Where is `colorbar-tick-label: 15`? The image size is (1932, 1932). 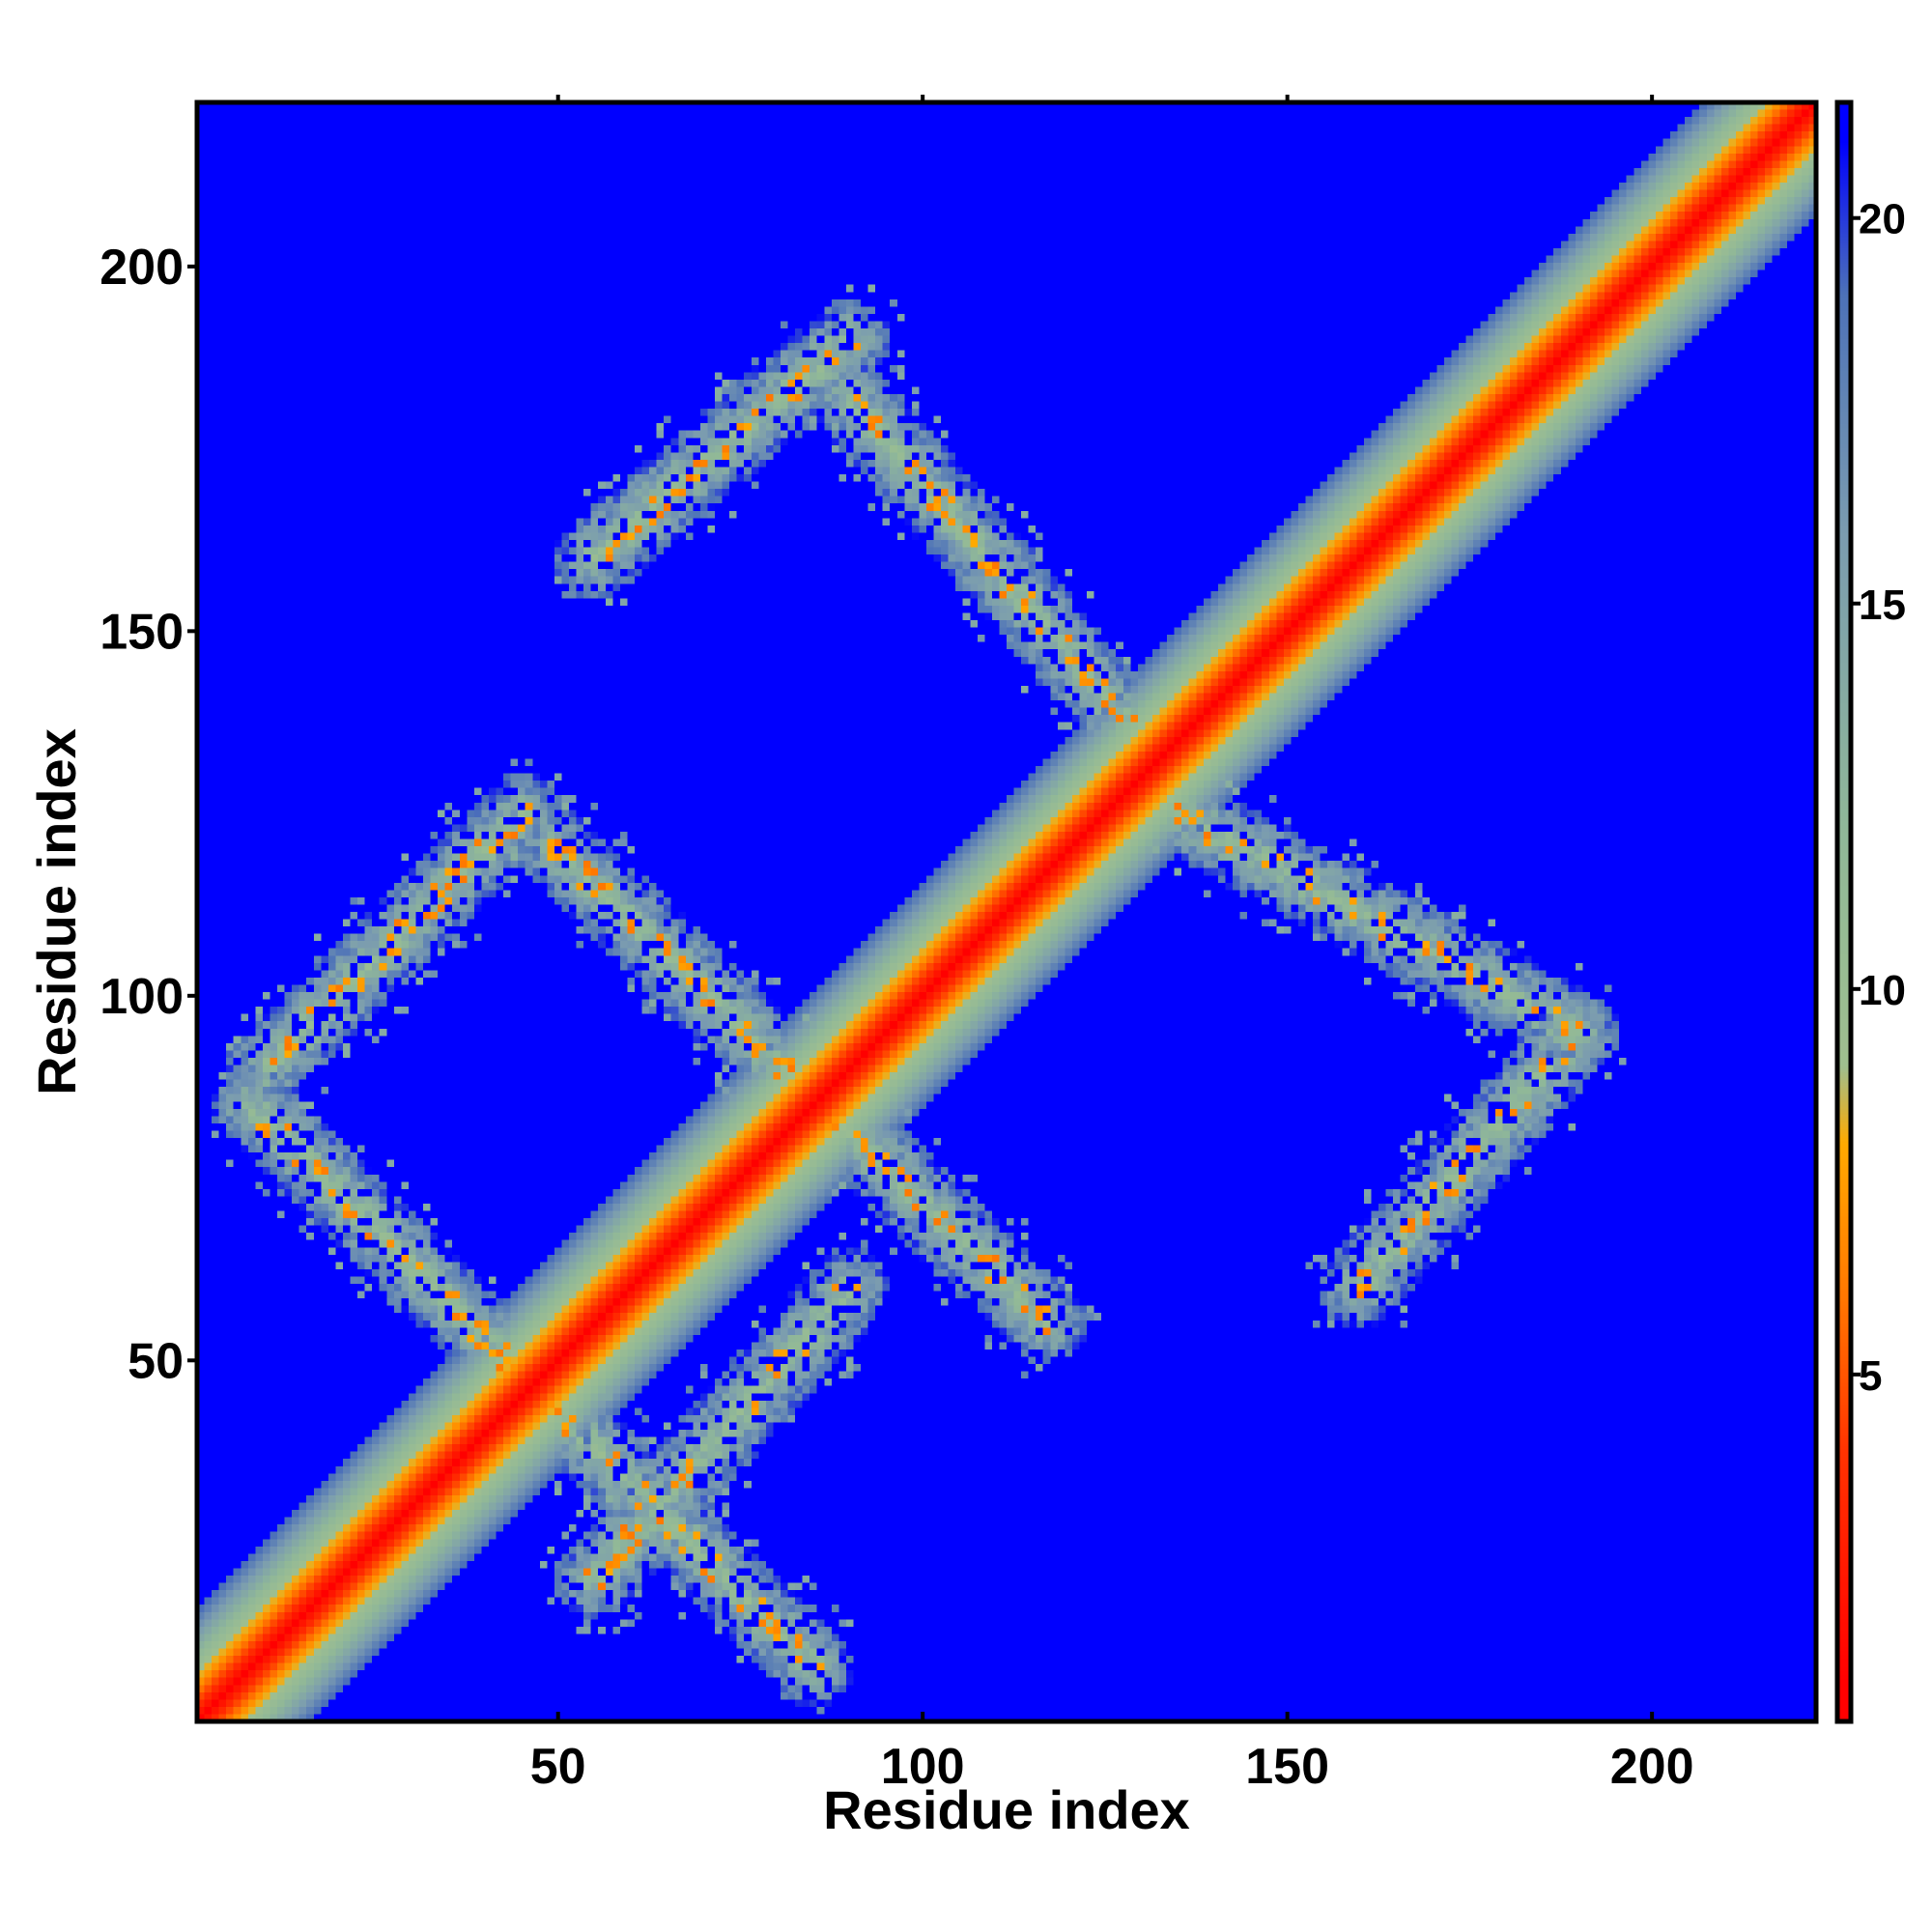 colorbar-tick-label: 15 is located at coordinates (1882, 605).